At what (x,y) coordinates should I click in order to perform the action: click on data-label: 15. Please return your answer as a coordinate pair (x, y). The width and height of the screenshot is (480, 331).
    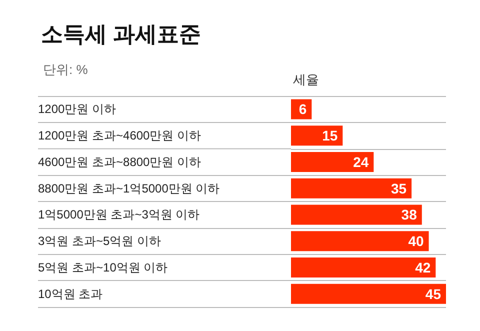
    Looking at the image, I should click on (330, 136).